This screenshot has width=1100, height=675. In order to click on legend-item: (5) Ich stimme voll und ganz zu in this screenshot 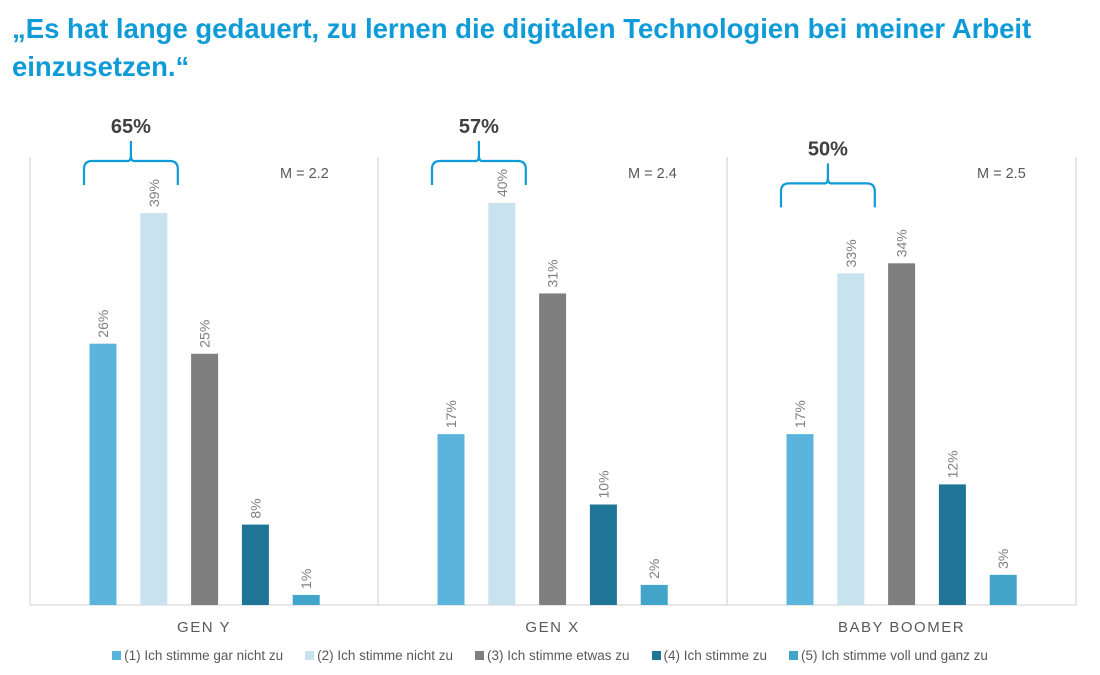, I will do `click(888, 655)`.